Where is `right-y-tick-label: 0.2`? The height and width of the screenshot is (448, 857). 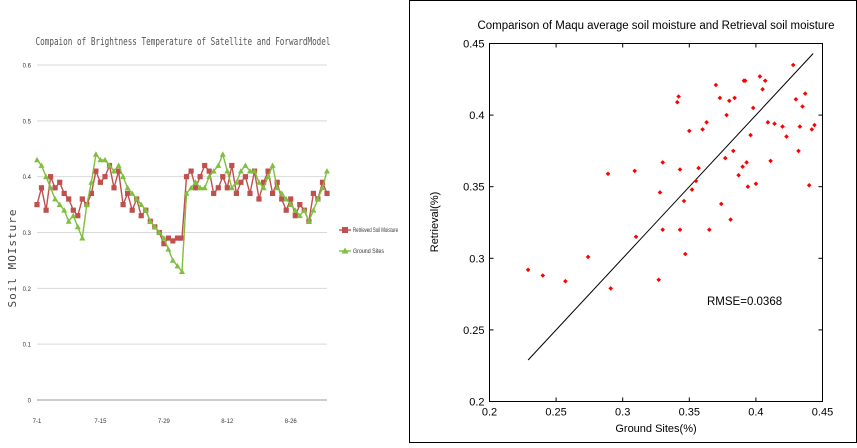
right-y-tick-label: 0.2 is located at coordinates (476, 403).